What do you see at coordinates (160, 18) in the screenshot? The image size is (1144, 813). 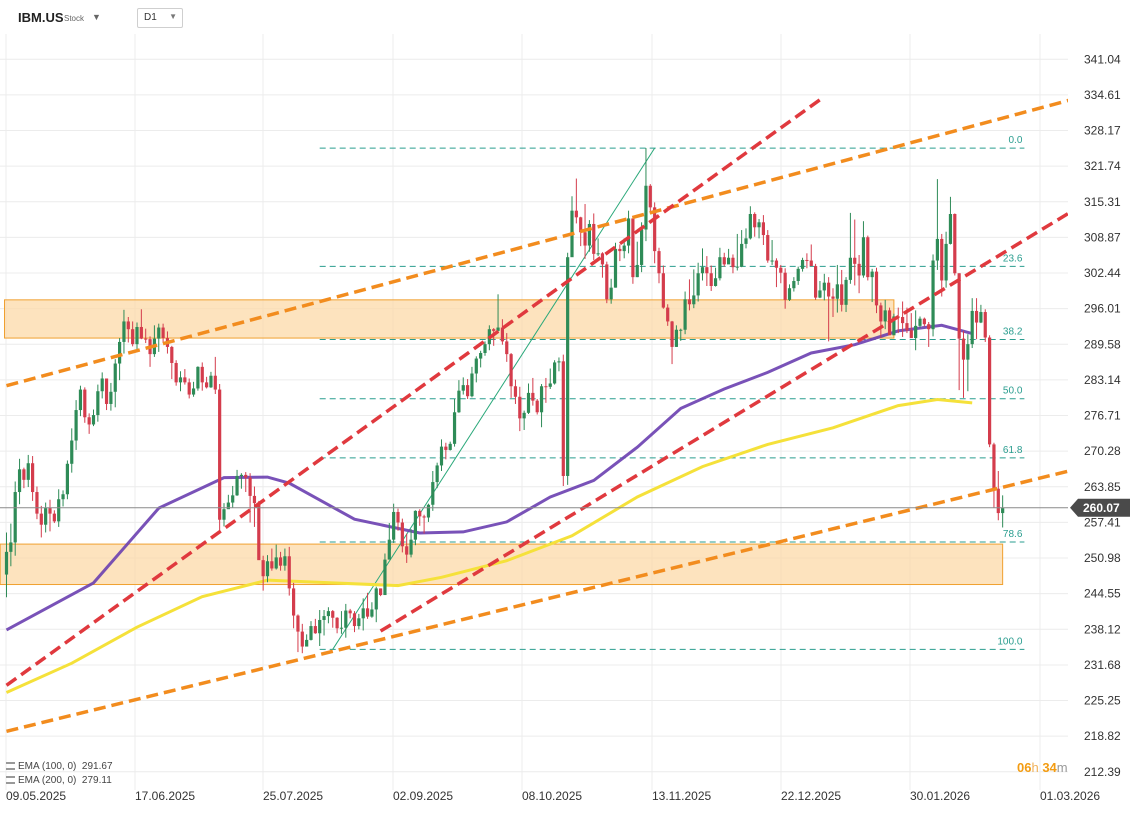 I see `timeframe-select: D1 ▼` at bounding box center [160, 18].